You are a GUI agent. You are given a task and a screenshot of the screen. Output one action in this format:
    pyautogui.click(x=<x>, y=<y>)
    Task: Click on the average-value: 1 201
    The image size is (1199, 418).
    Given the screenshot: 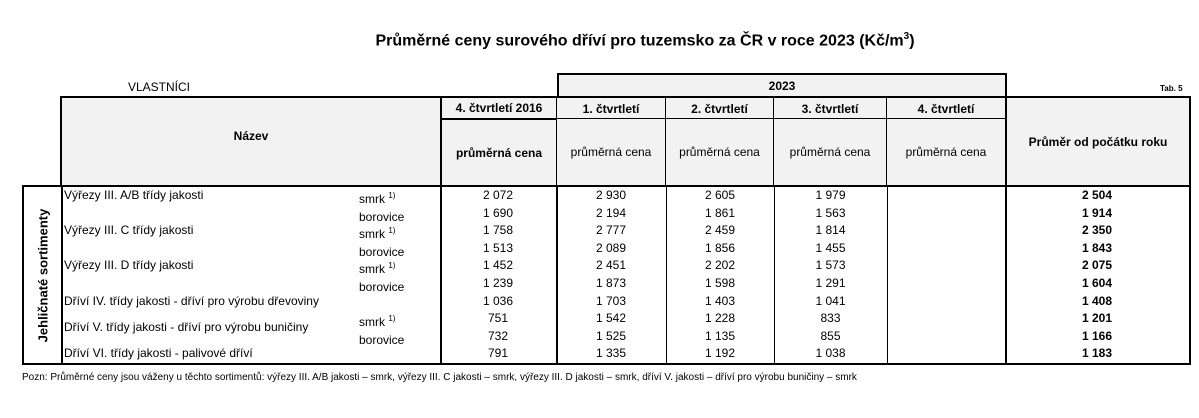 What is the action you would take?
    pyautogui.click(x=1097, y=318)
    